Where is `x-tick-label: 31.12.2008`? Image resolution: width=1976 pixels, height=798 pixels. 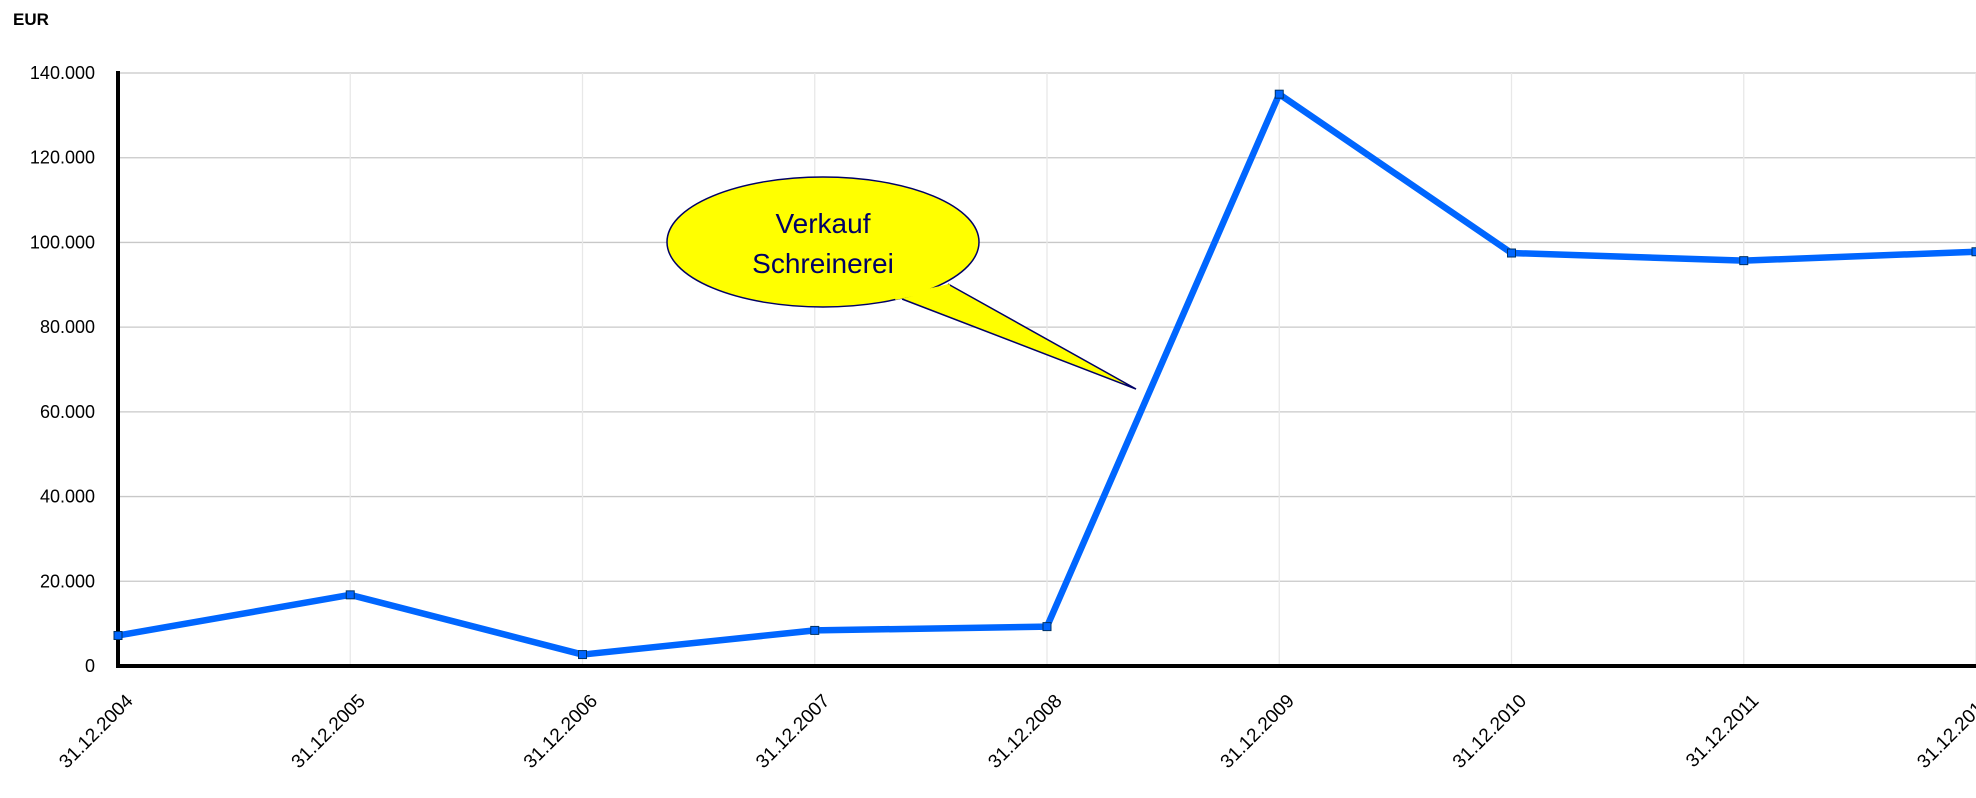
x-tick-label: 31.12.2008 is located at coordinates (1025, 732).